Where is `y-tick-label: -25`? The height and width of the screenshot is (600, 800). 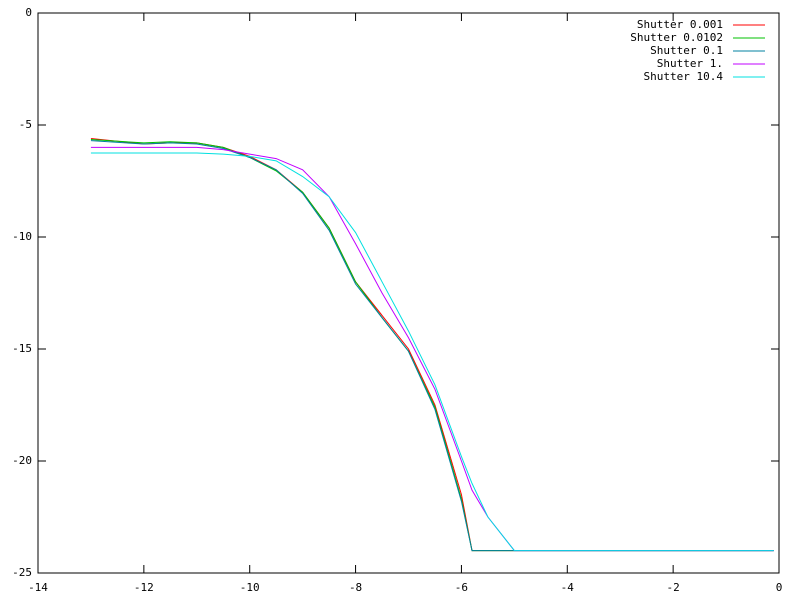
y-tick-label: -25 is located at coordinates (22, 572).